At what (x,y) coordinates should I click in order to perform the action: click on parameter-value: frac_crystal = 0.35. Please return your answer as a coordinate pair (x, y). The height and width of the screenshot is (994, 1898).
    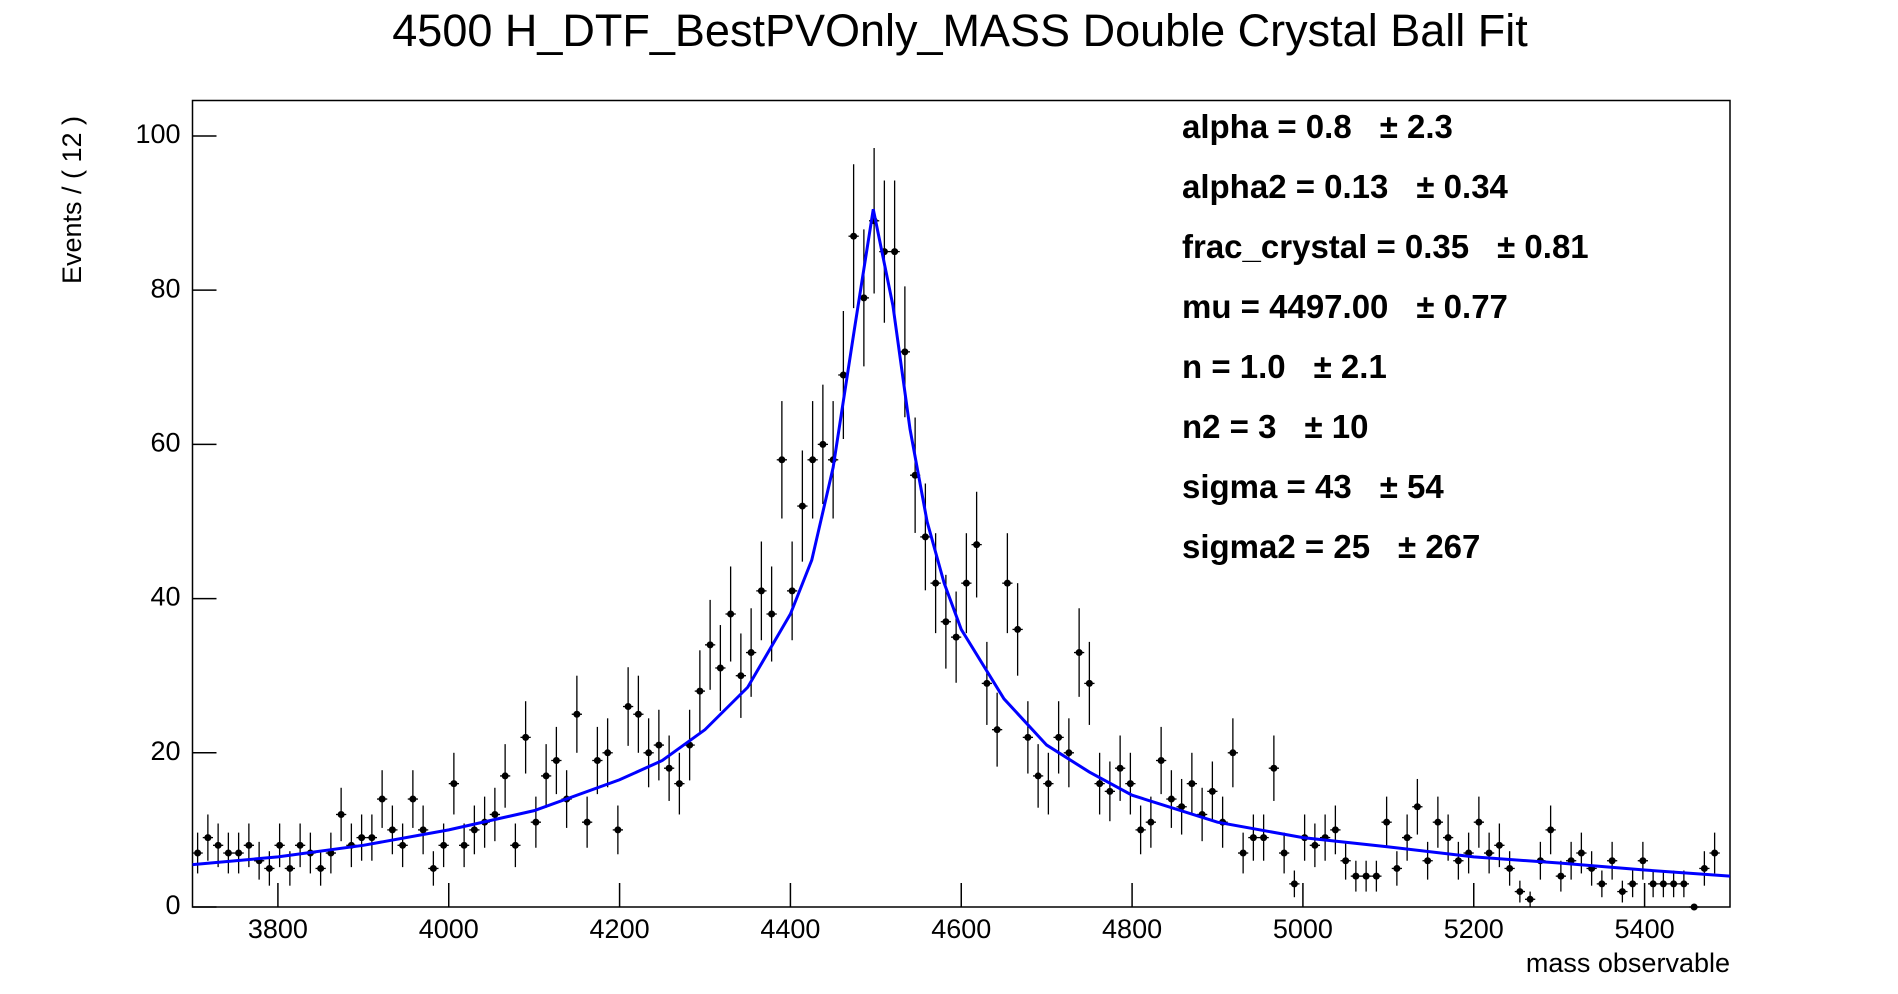
    Looking at the image, I should click on (1325, 246).